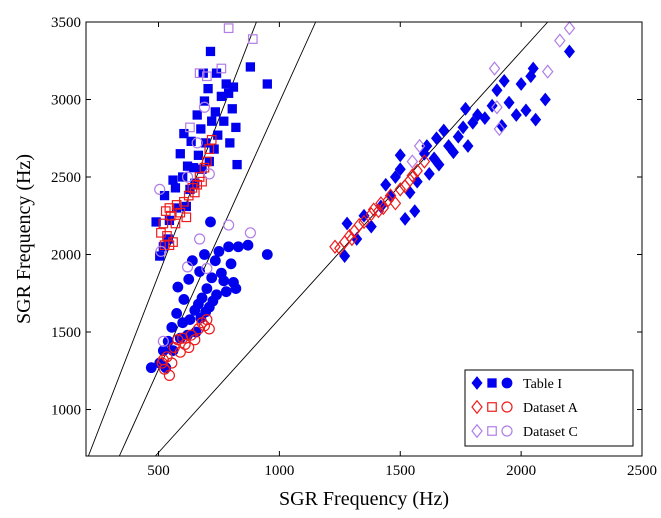  I want to click on x-tick-label: 1500, so click(400, 471).